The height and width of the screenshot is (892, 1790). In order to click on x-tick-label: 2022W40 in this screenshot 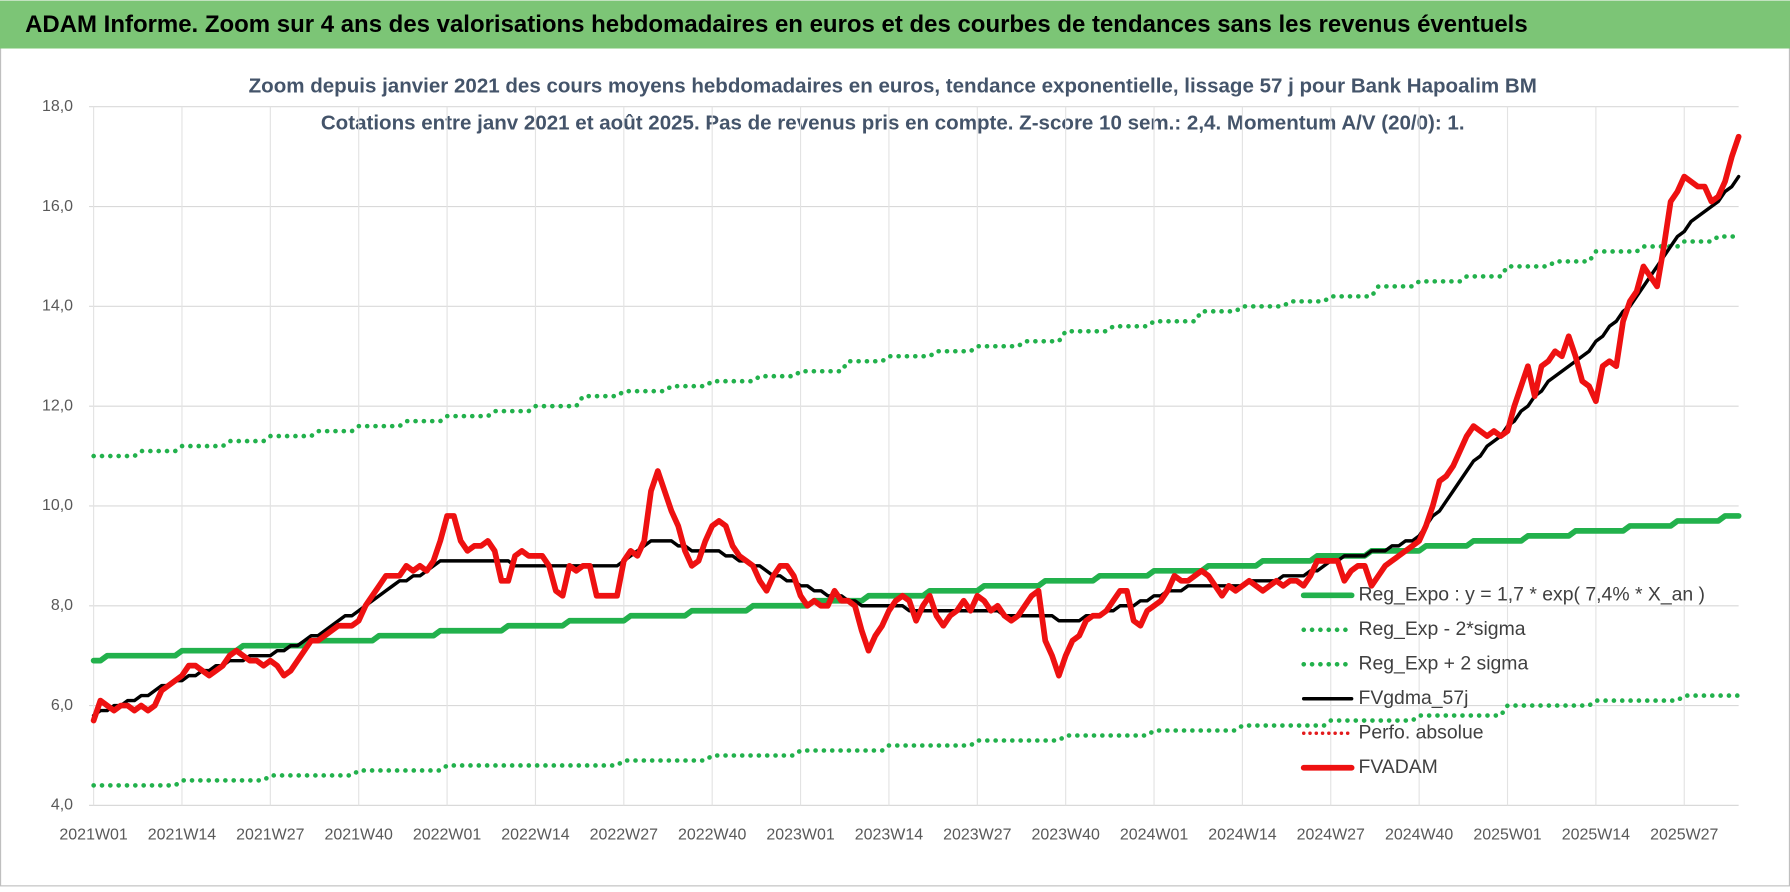, I will do `click(712, 834)`.